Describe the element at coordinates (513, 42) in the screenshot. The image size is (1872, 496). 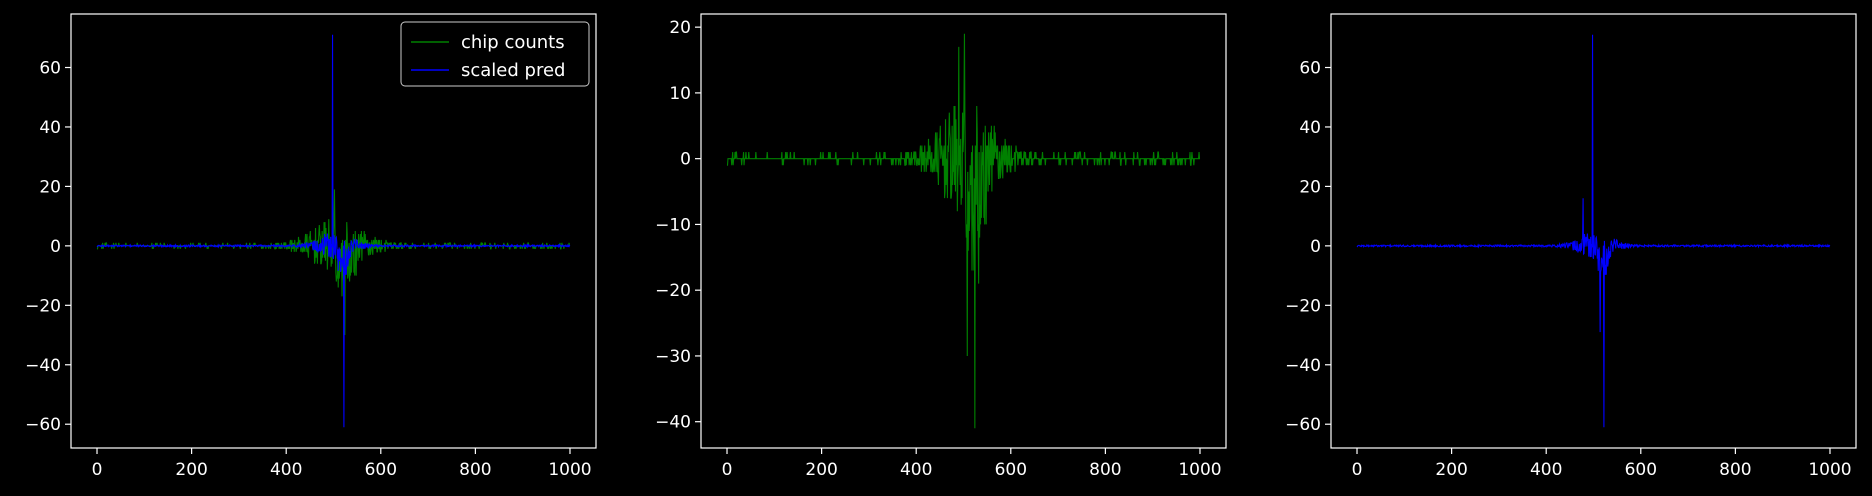
I see `legend-label: chip counts` at that location.